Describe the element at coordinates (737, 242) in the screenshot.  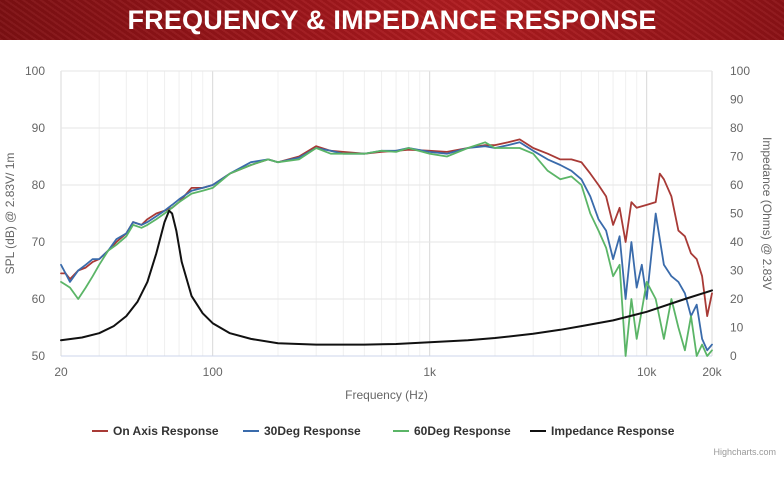
I see `y2-tick-label: 40` at that location.